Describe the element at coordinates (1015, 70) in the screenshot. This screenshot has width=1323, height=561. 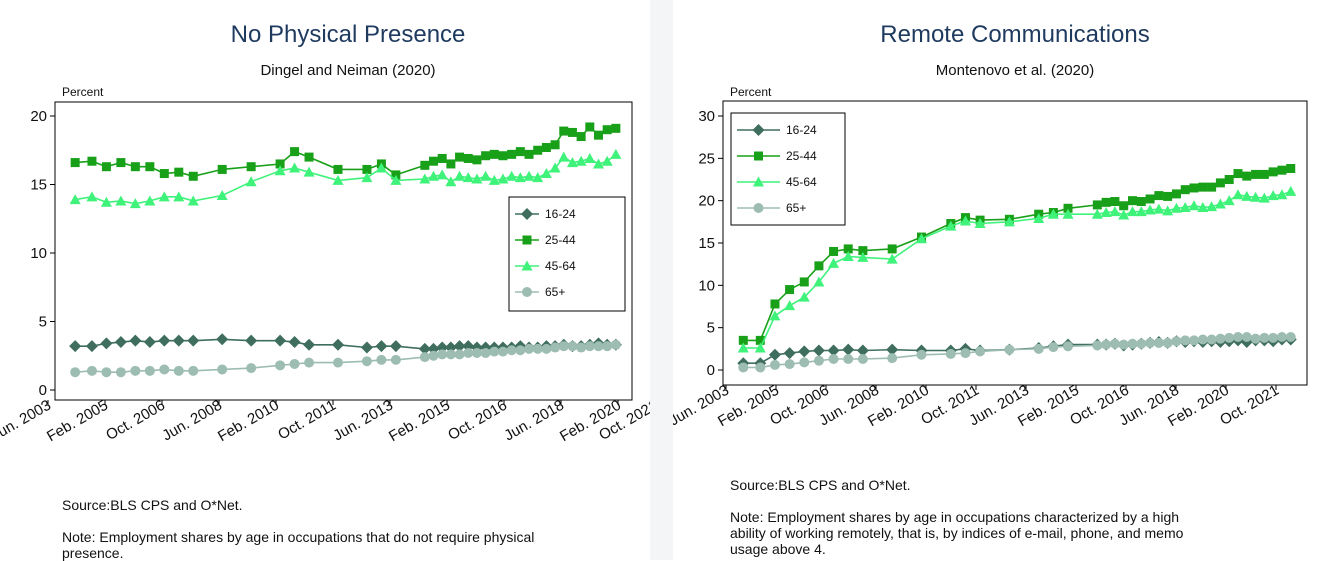
I see `chart-subtitle: Montenovo et al. (2020)` at that location.